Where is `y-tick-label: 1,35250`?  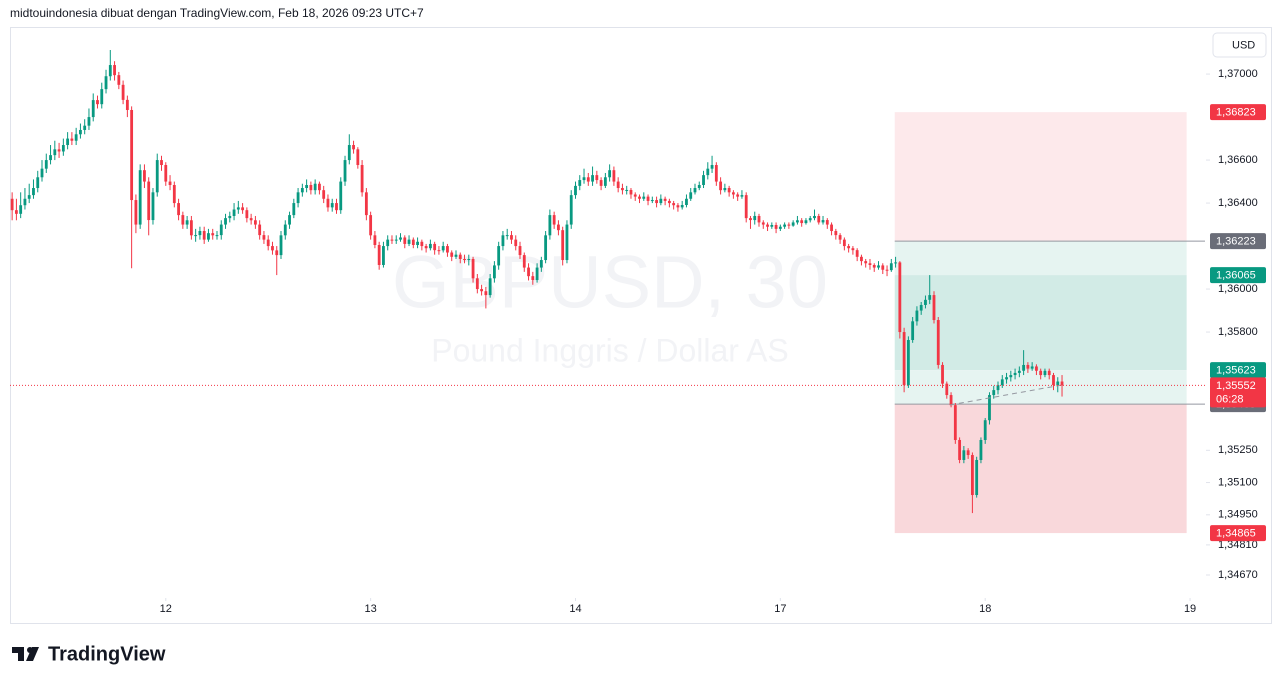 y-tick-label: 1,35250 is located at coordinates (1238, 450).